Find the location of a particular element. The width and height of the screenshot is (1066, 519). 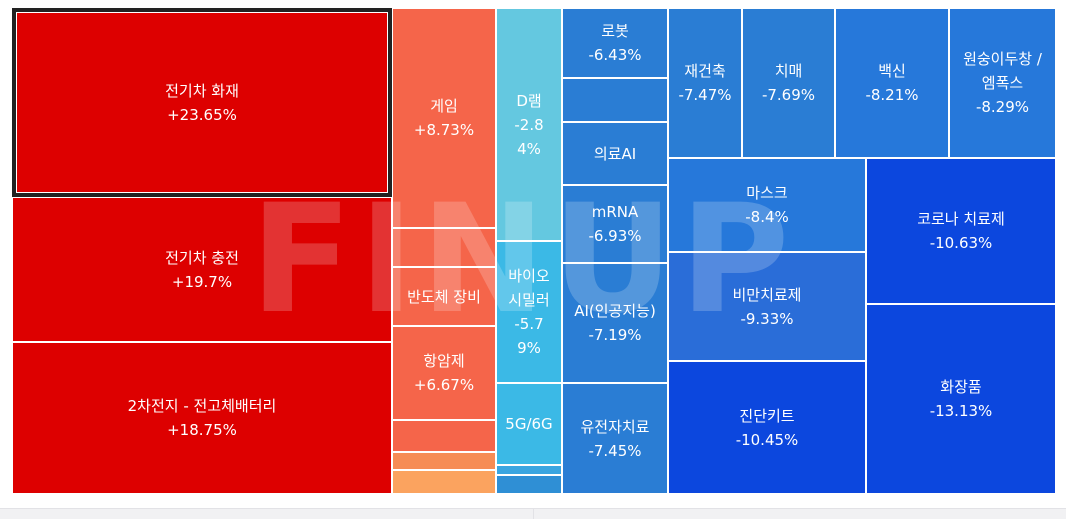

tile-value: +8.73% is located at coordinates (444, 130).